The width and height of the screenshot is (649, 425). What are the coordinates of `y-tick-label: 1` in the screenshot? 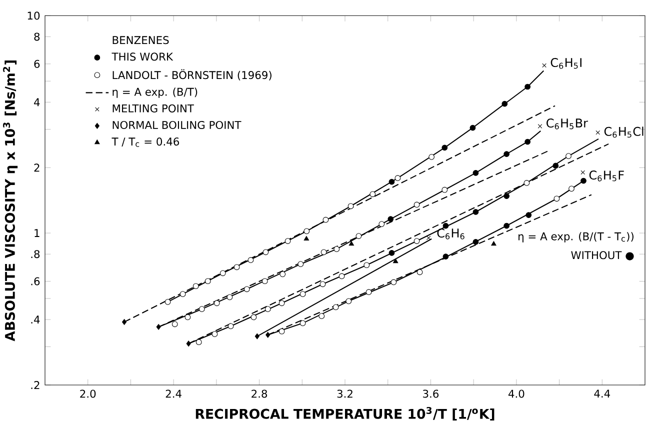 It's located at (37, 233).